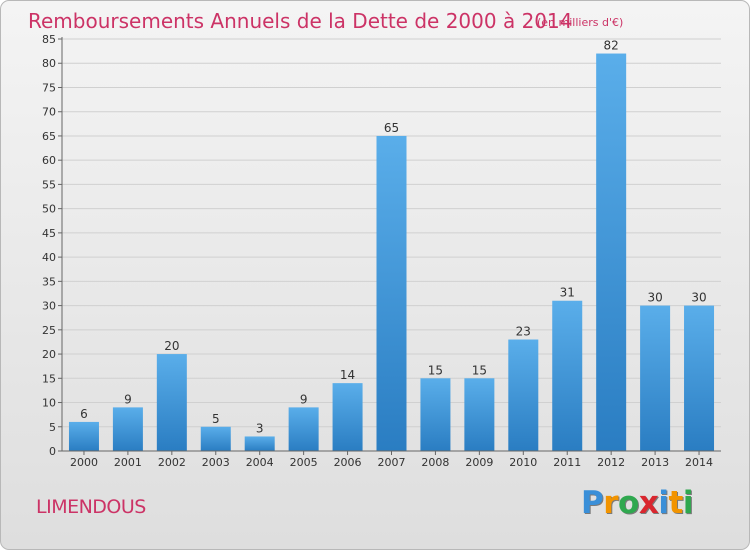 The image size is (750, 550). What do you see at coordinates (648, 503) in the screenshot?
I see `logo-letter: x` at bounding box center [648, 503].